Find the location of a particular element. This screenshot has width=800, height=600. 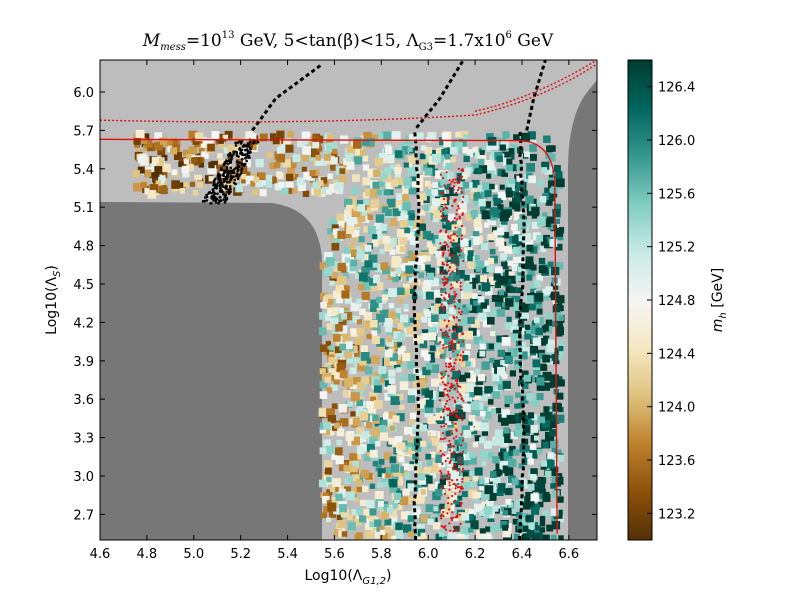

red-contour is located at coordinates (535, 86).